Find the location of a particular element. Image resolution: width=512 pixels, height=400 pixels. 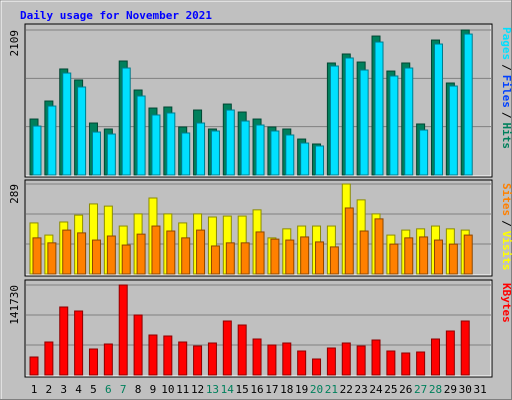

x-tick-label: 20 is located at coordinates (316, 389).